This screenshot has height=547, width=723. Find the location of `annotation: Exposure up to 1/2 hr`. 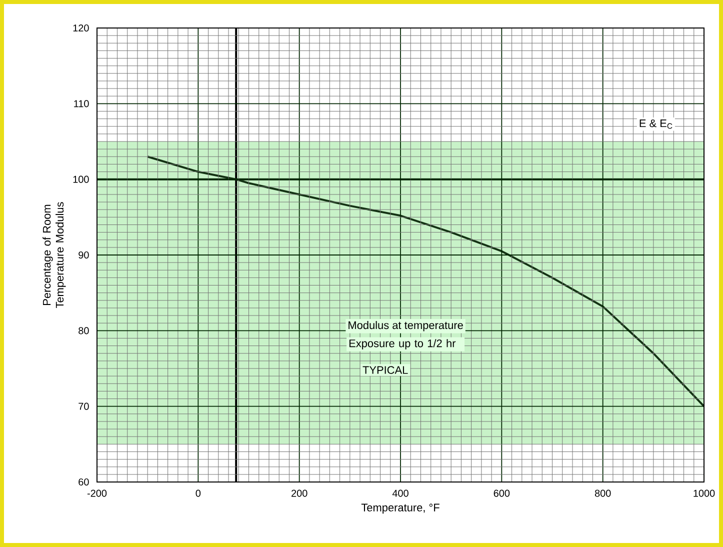

annotation: Exposure up to 1/2 hr is located at coordinates (402, 344).